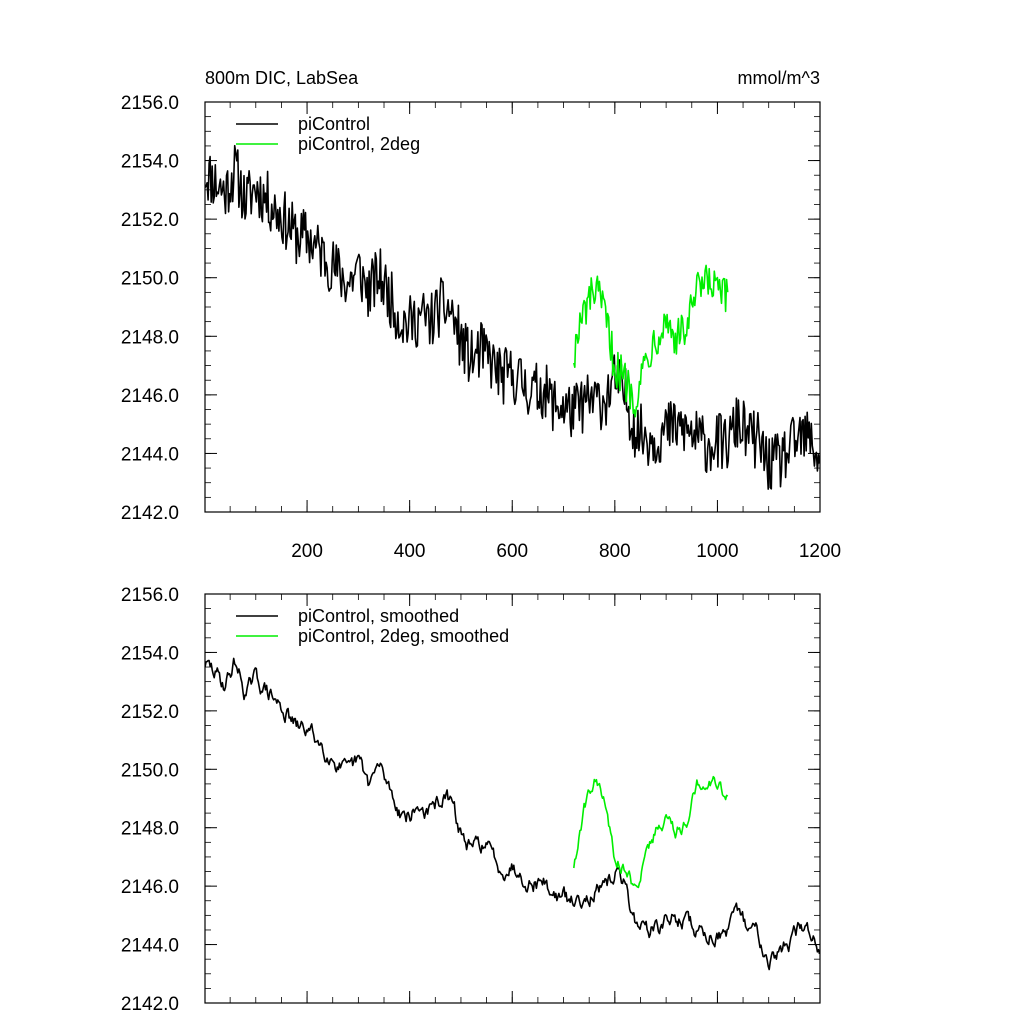 The image size is (1024, 1029). Describe the element at coordinates (282, 78) in the screenshot. I see `chart-title: 800m DIC, LabSea` at that location.